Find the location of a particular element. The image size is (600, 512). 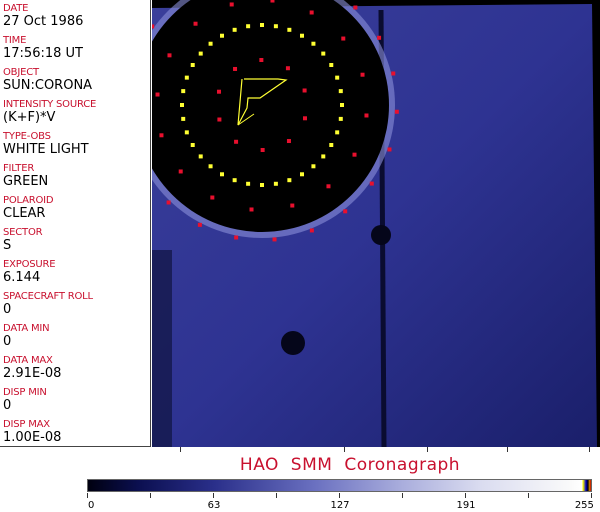

field-value: SUN:CORONA is located at coordinates (48, 85).